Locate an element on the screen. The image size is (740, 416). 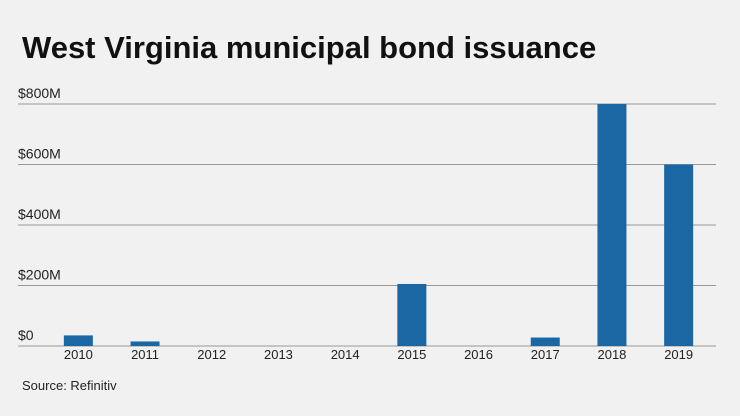
bar-2018 is located at coordinates (612, 225).